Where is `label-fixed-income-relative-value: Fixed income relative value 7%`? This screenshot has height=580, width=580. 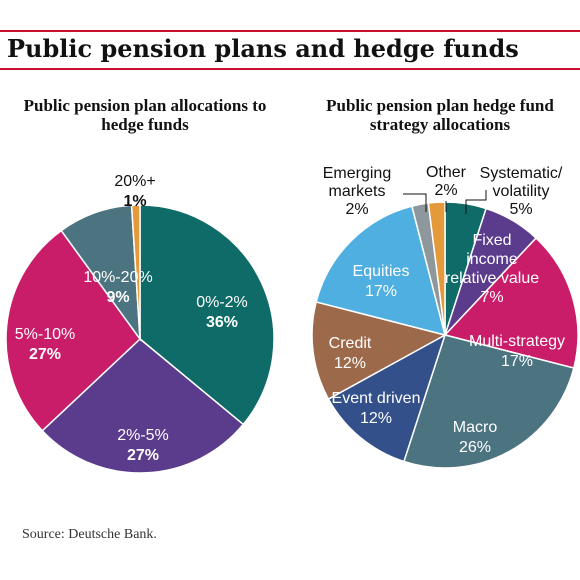 label-fixed-income-relative-value: Fixed income relative value 7% is located at coordinates (492, 269).